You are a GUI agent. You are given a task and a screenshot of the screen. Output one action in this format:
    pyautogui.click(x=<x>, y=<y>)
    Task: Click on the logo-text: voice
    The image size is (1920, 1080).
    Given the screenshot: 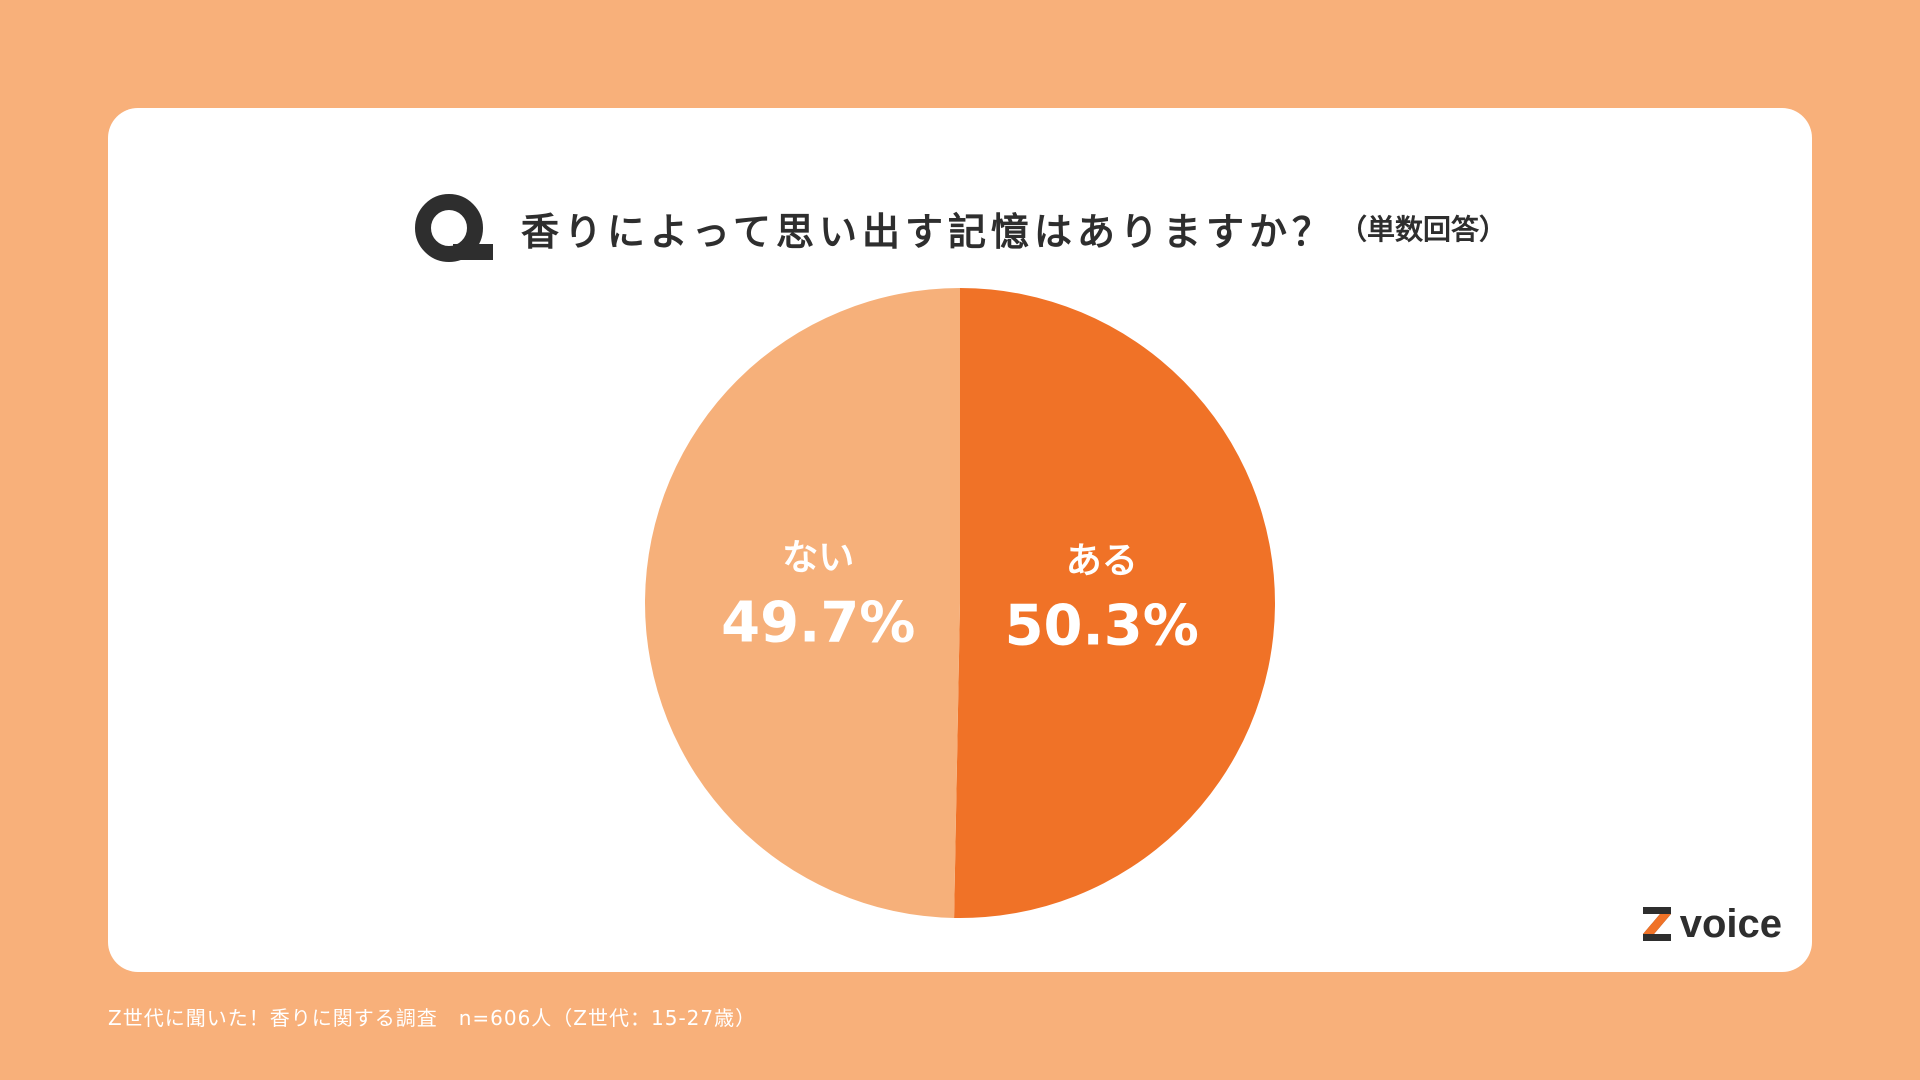 What is the action you would take?
    pyautogui.click(x=1730, y=924)
    